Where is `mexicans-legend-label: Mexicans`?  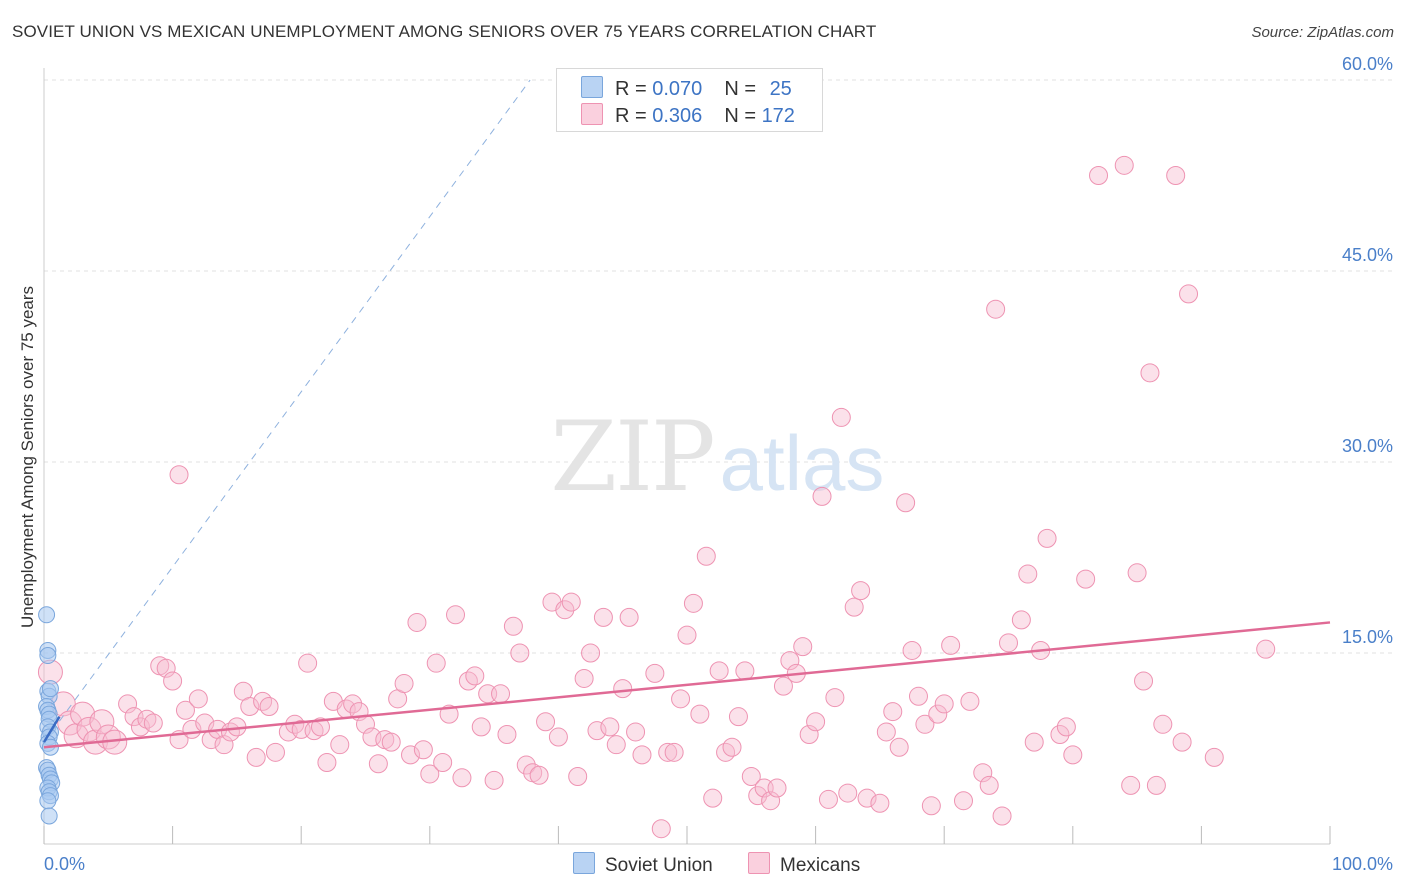
mexicans-legend-label: Mexicans is located at coordinates (820, 865).